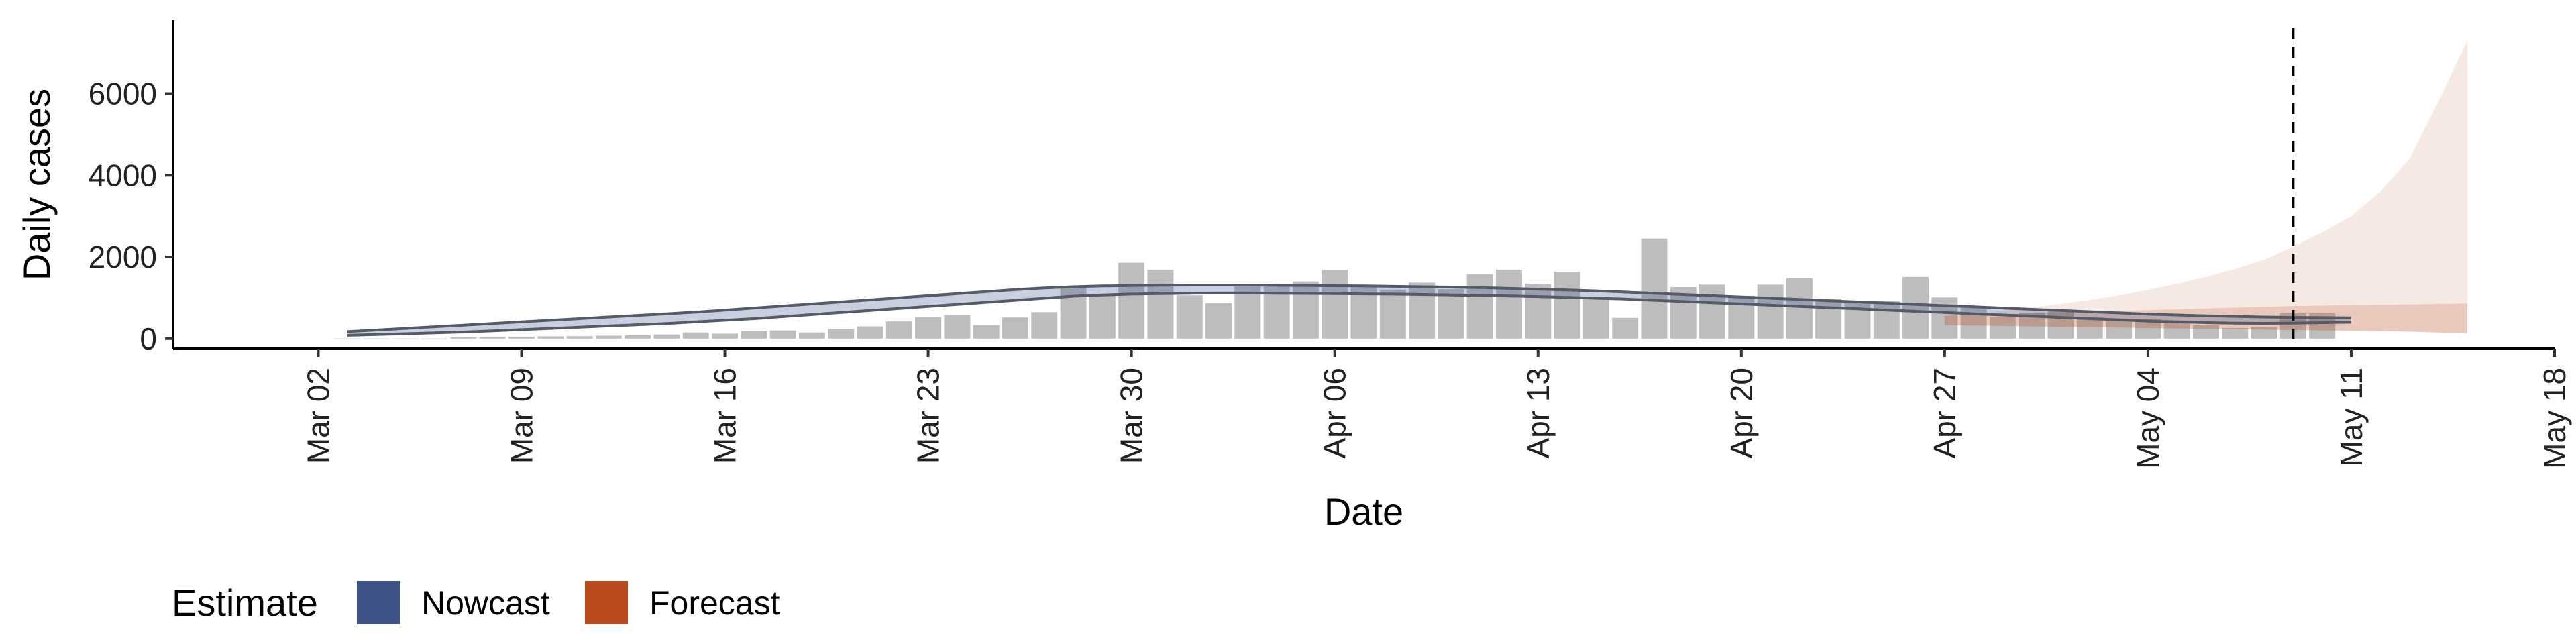 The width and height of the screenshot is (2576, 644). I want to click on legend-label: Nowcast, so click(485, 603).